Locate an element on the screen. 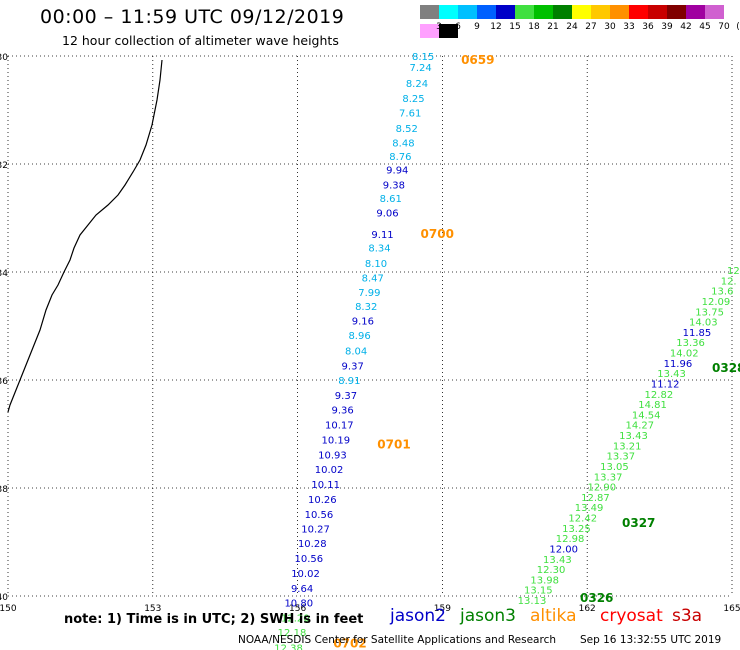  wave-height-label: 8.48 is located at coordinates (403, 143).